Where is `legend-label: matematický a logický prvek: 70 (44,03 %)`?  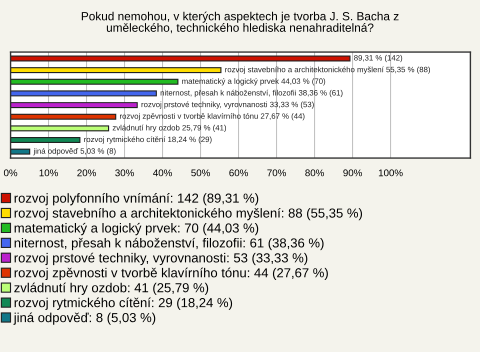 legend-label: matematický a logický prvek: 70 (44,03 %) is located at coordinates (136, 229).